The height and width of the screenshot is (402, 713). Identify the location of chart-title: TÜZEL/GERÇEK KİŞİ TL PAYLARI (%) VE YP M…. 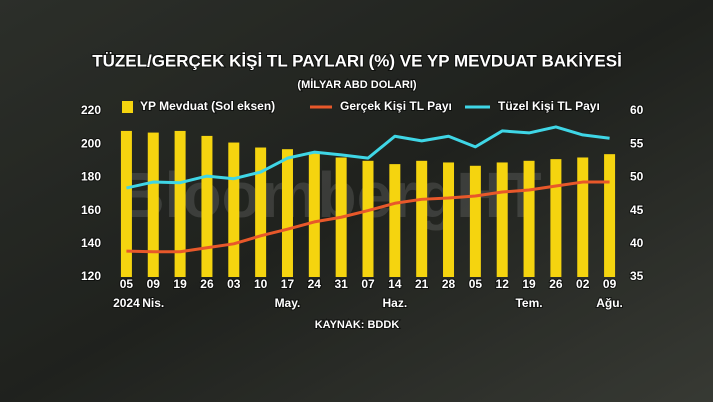
(357, 60).